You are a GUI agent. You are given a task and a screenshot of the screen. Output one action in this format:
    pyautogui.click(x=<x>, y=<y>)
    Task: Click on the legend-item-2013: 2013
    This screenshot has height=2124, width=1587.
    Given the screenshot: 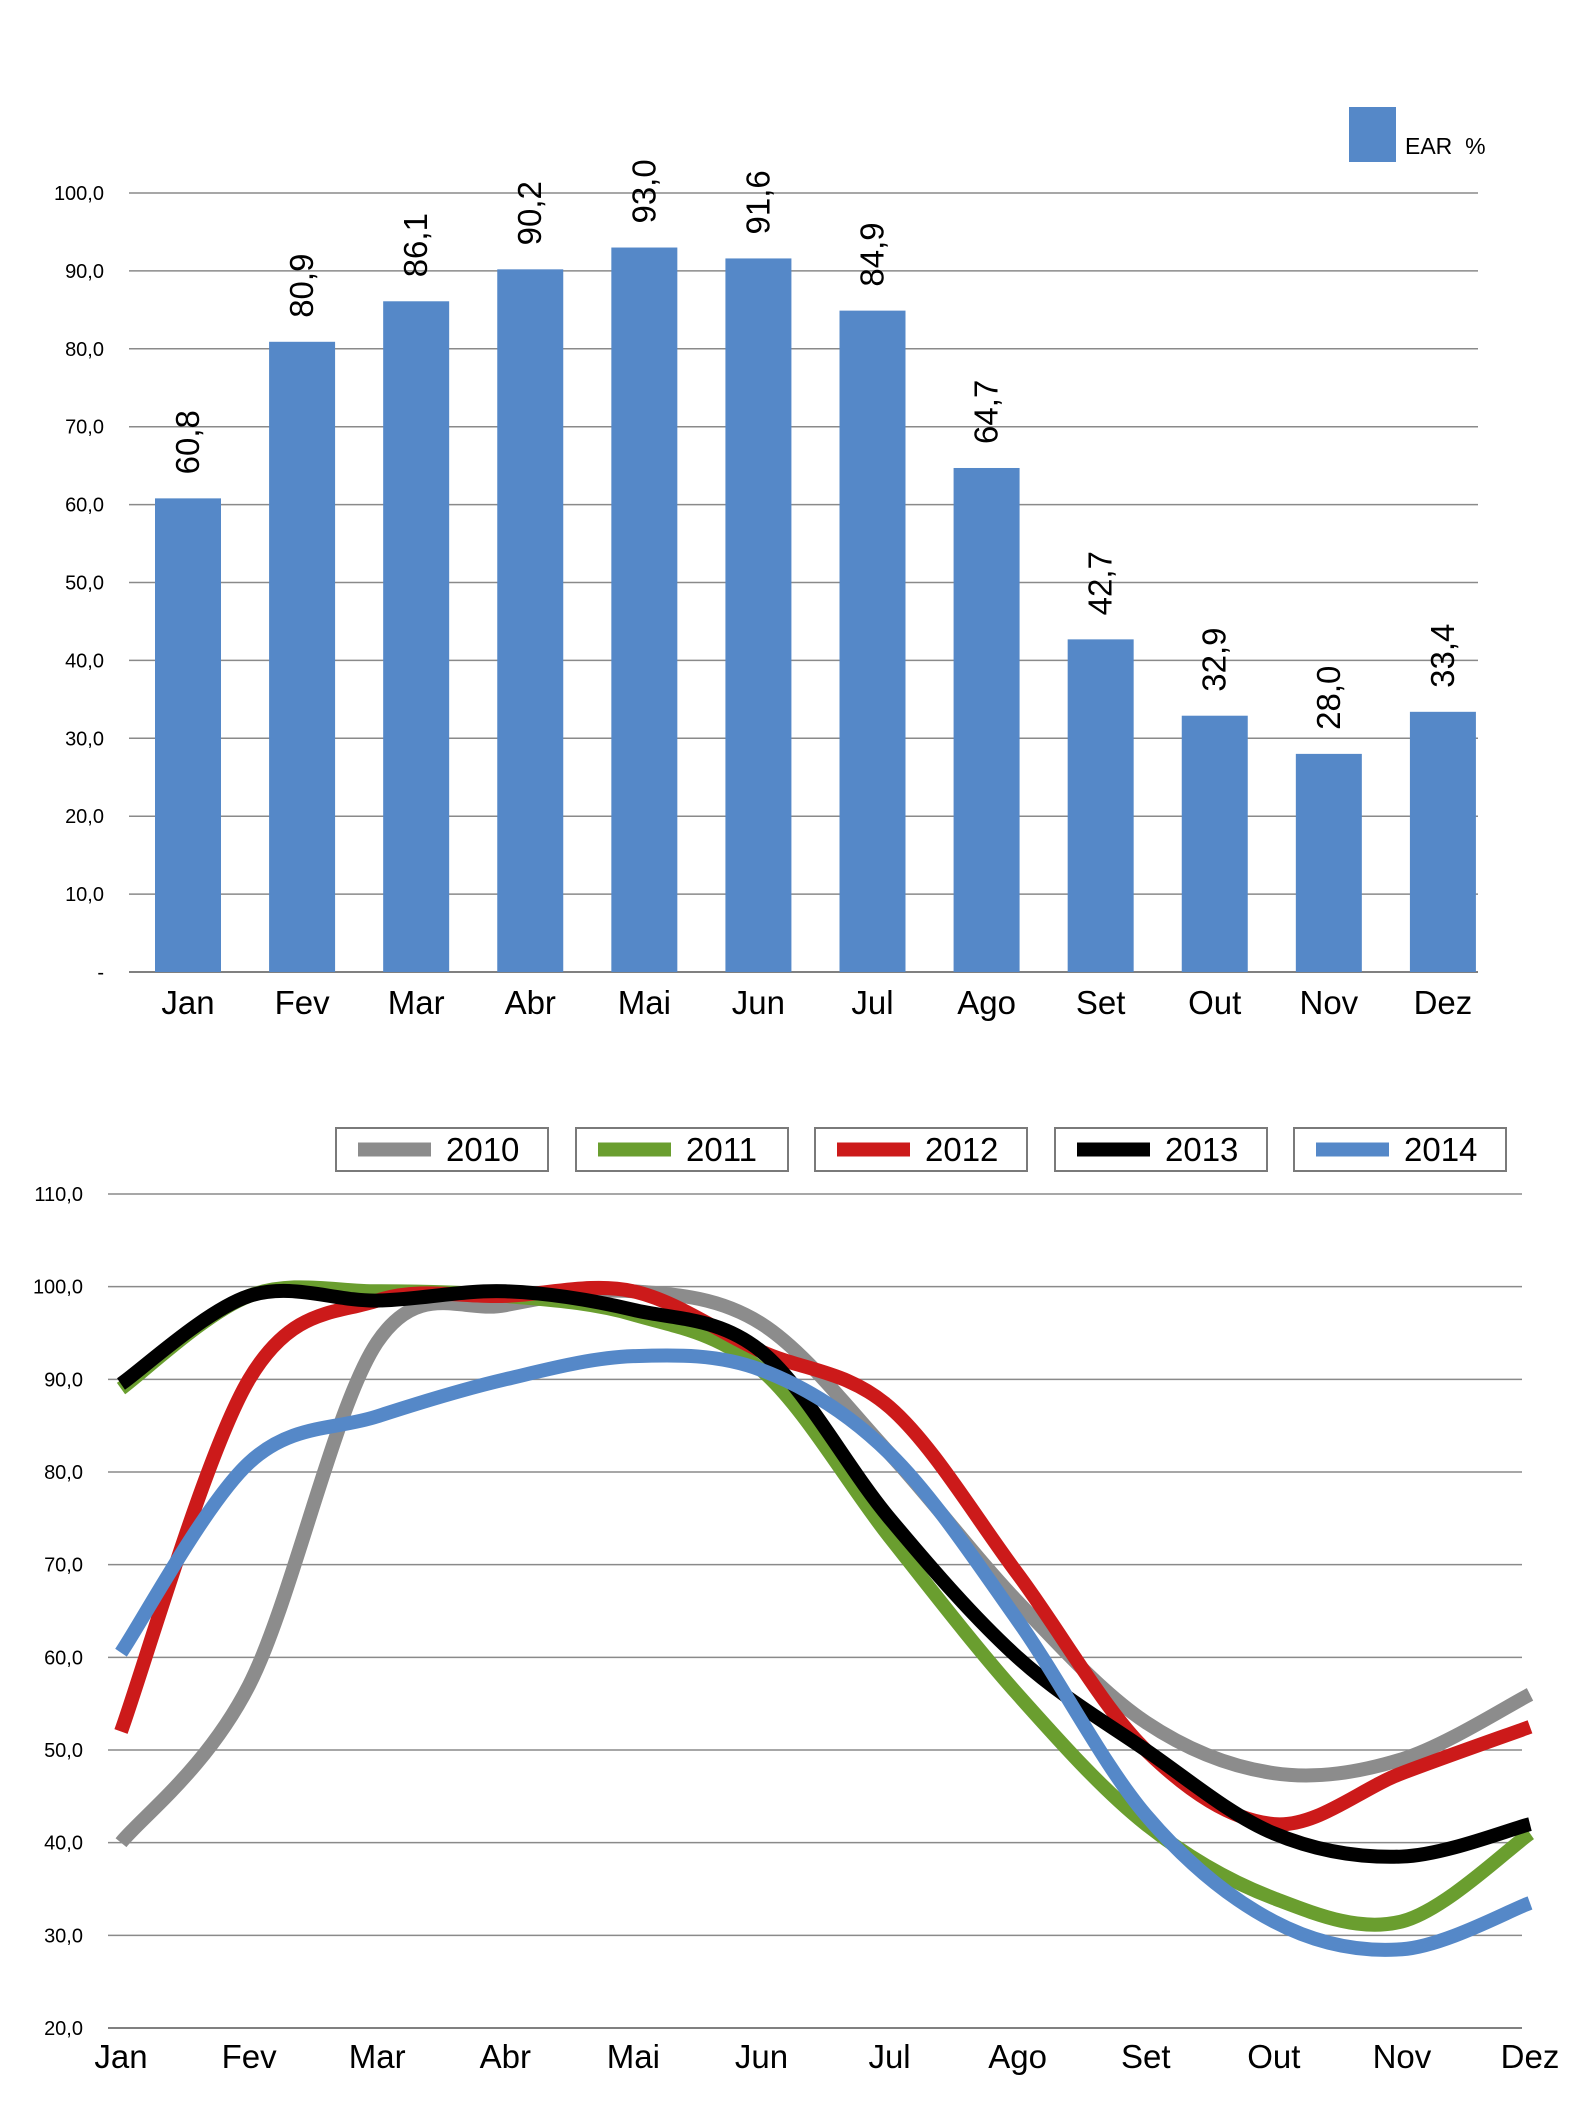 What is the action you would take?
    pyautogui.click(x=1161, y=1149)
    